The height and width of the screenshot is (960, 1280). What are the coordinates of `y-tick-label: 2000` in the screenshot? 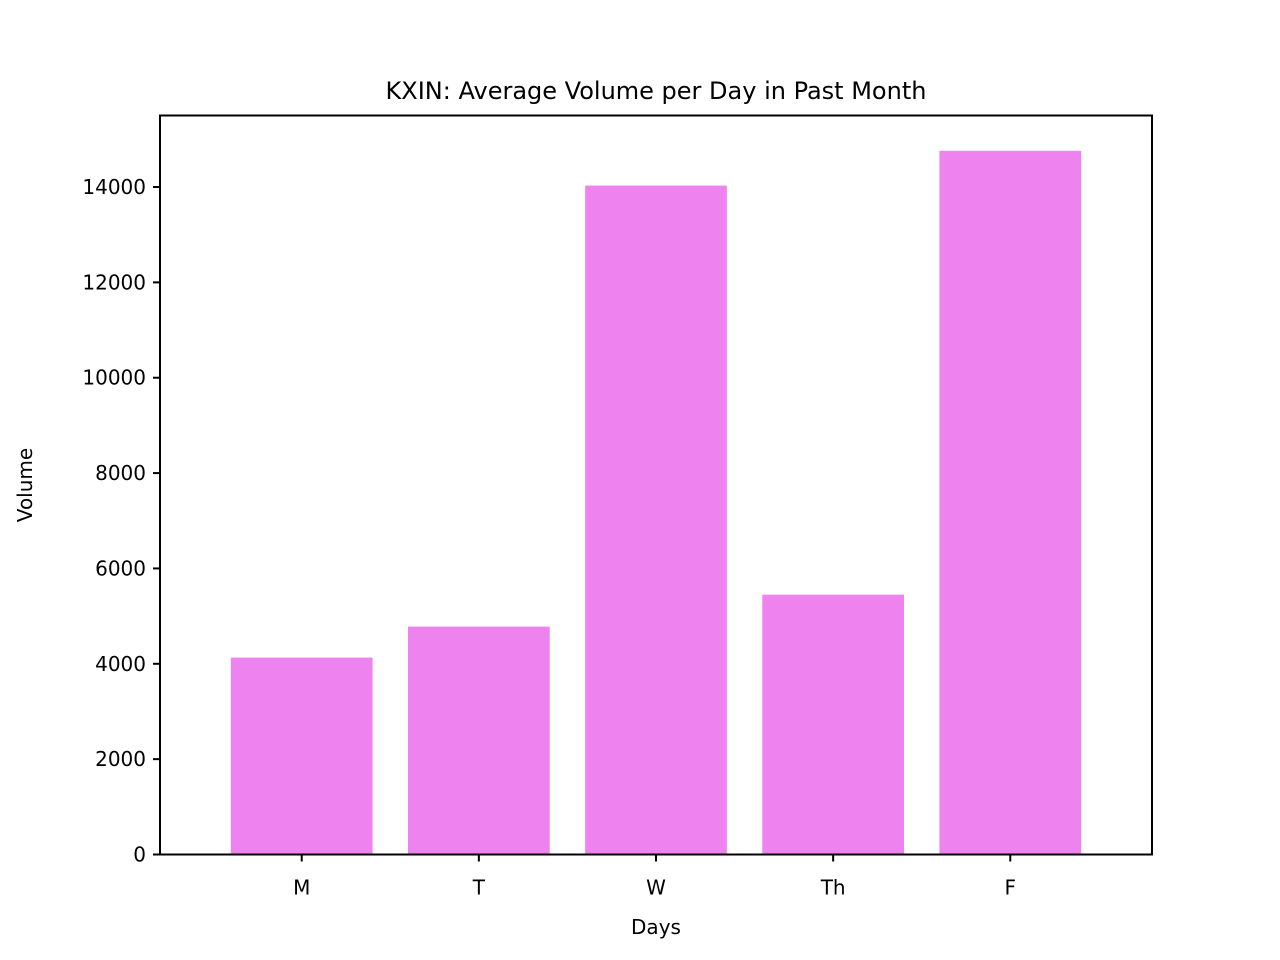 It's located at (120, 759).